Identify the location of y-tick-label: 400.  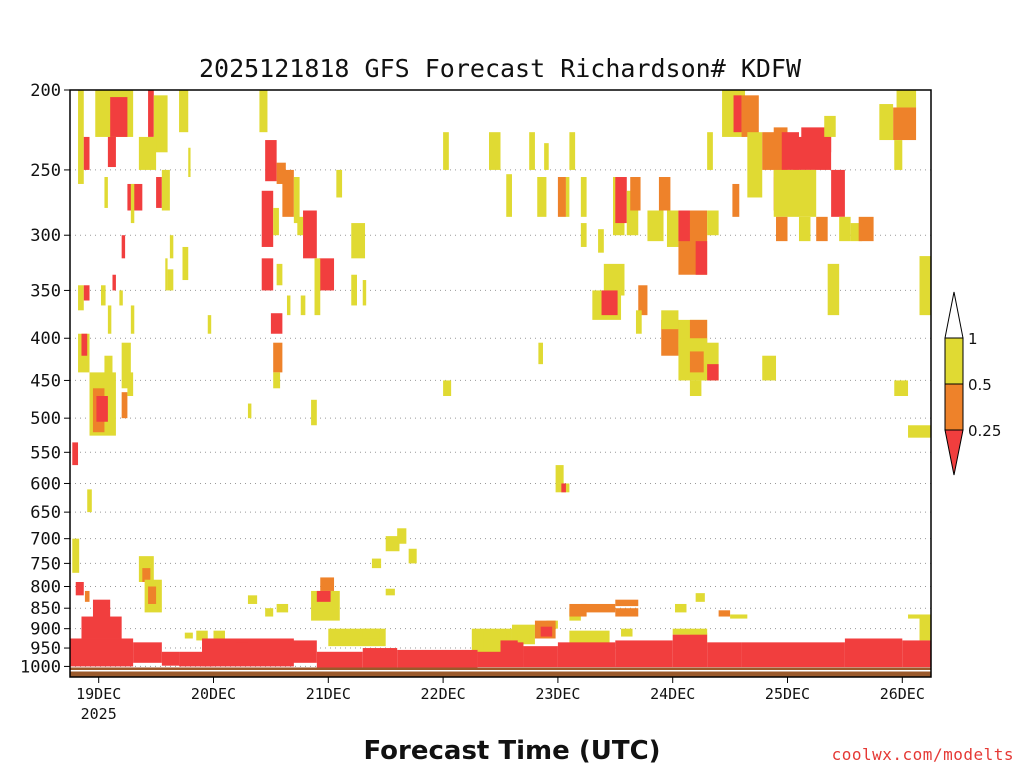
(45, 339).